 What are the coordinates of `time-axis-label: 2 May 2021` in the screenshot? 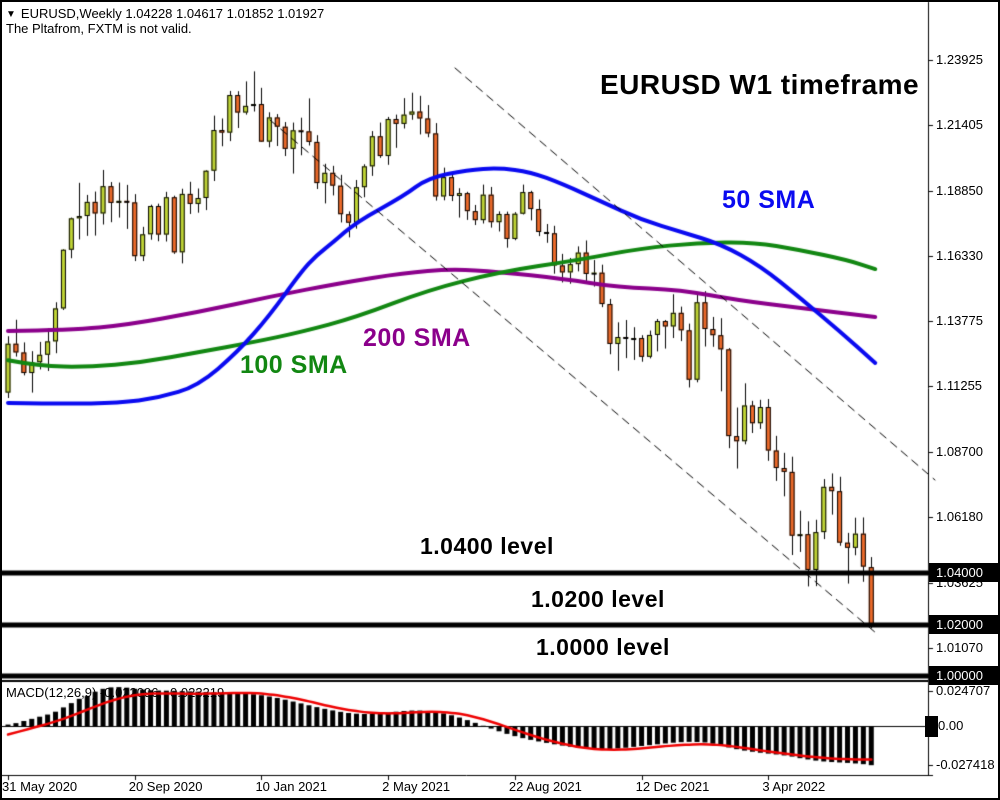 It's located at (416, 786).